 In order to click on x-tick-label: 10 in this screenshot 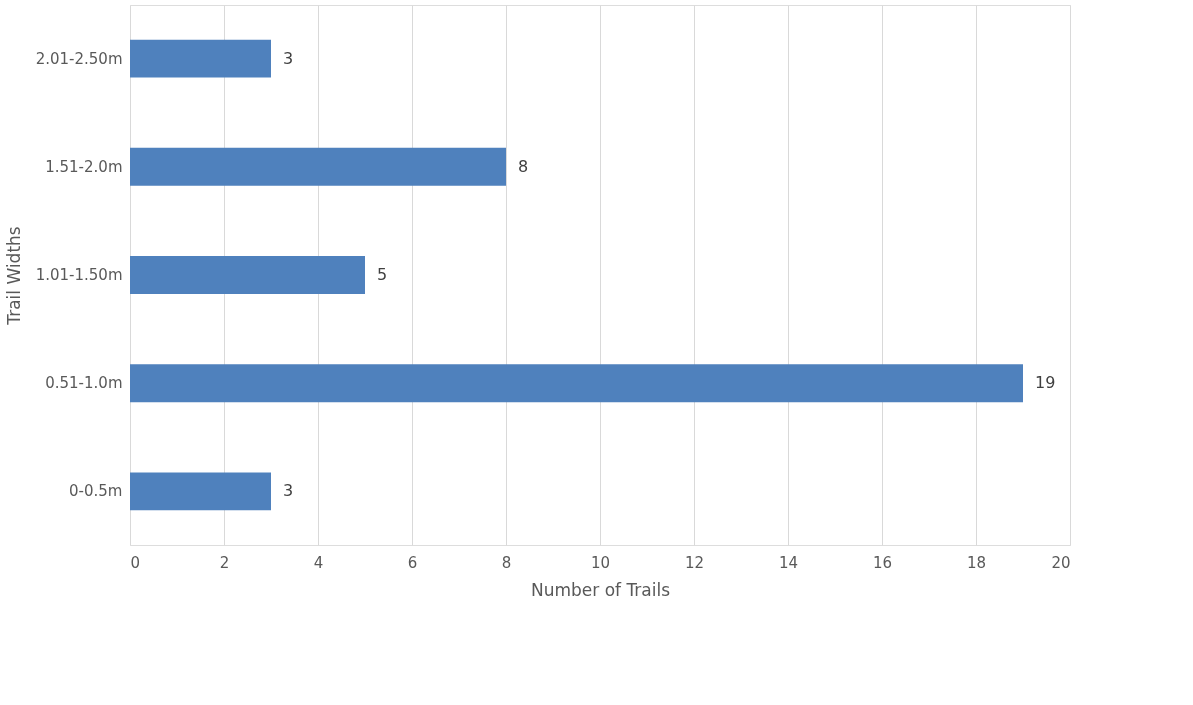, I will do `click(600, 562)`.